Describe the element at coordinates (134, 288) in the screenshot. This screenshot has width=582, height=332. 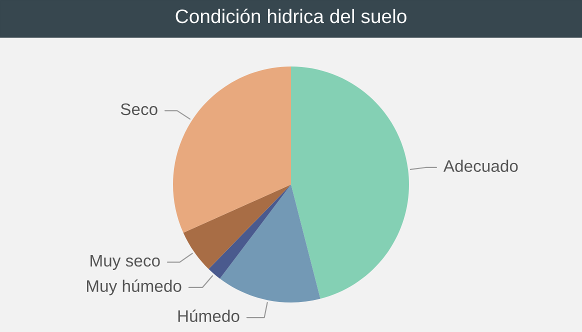
I see `slice-label: Muy húmedo` at that location.